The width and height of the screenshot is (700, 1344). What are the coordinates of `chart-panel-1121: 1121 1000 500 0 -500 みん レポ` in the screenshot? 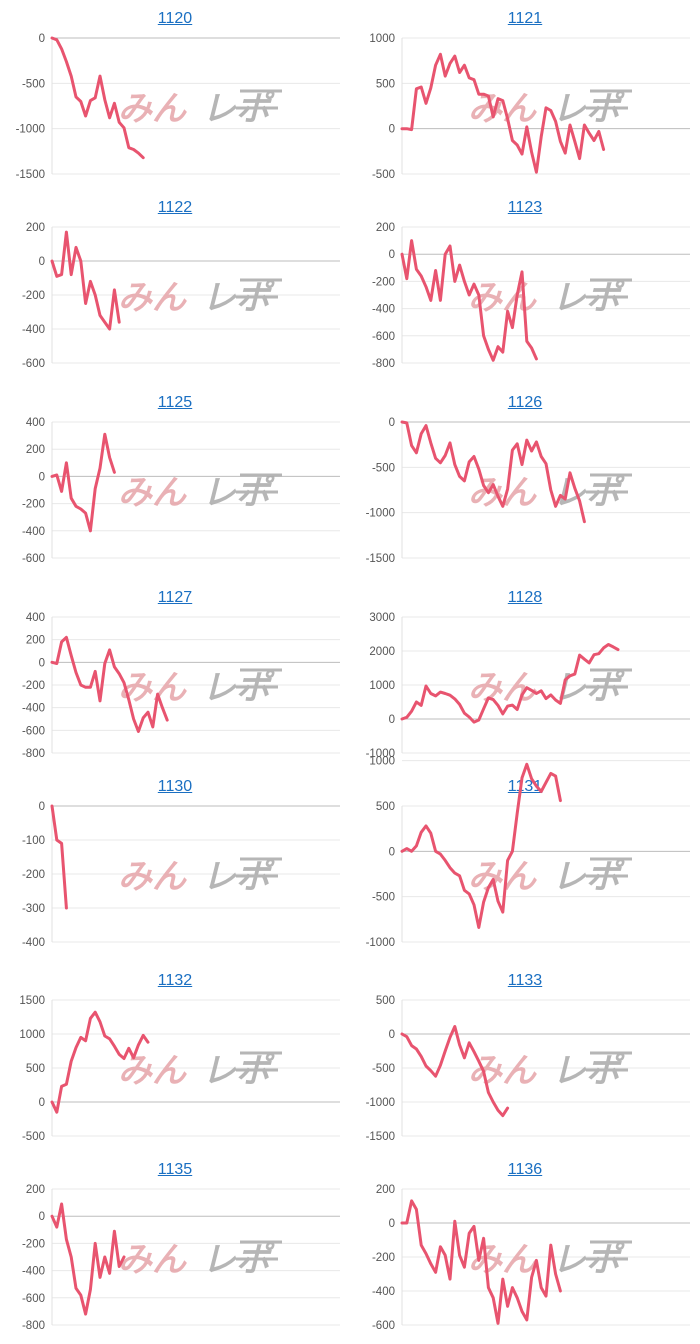 It's located at (525, 92).